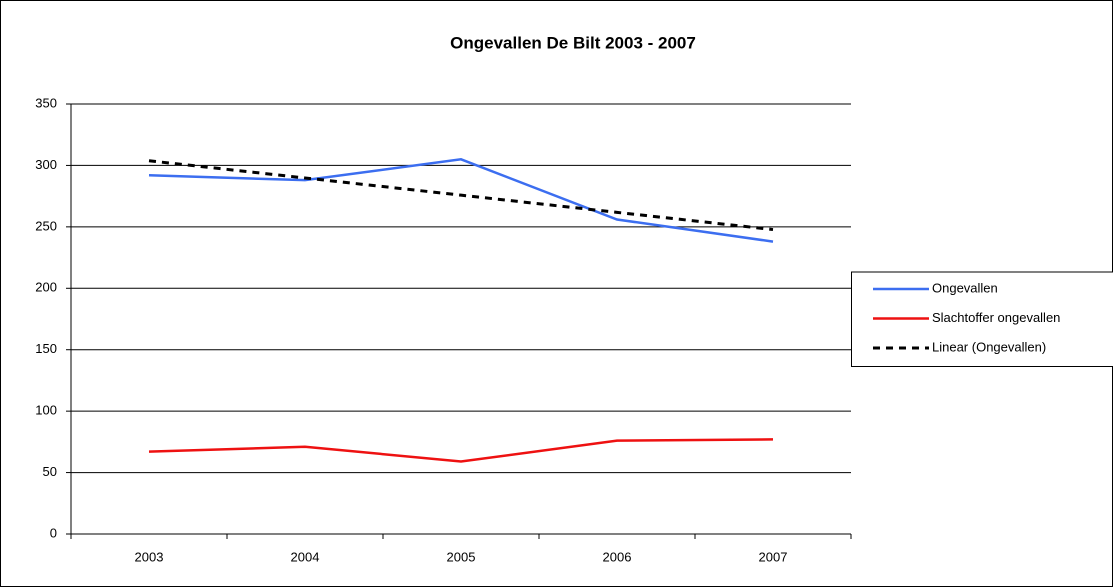  I want to click on y-tick-label: 250, so click(46, 225).